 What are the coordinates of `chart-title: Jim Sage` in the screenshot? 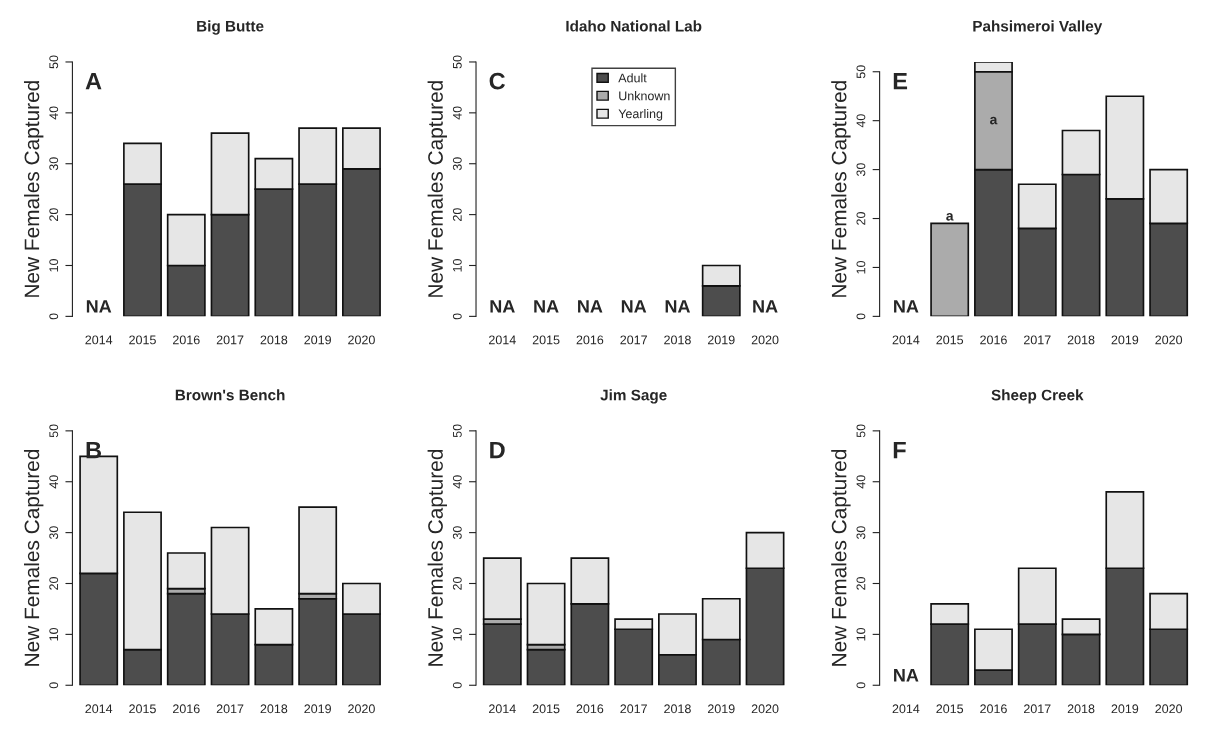 It's located at (633, 396).